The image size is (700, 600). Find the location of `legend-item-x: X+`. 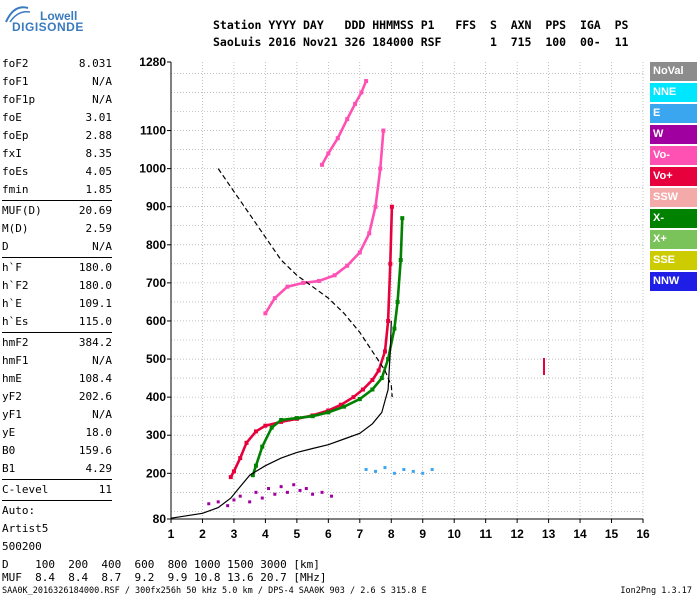

legend-item-x: X+ is located at coordinates (673, 239).